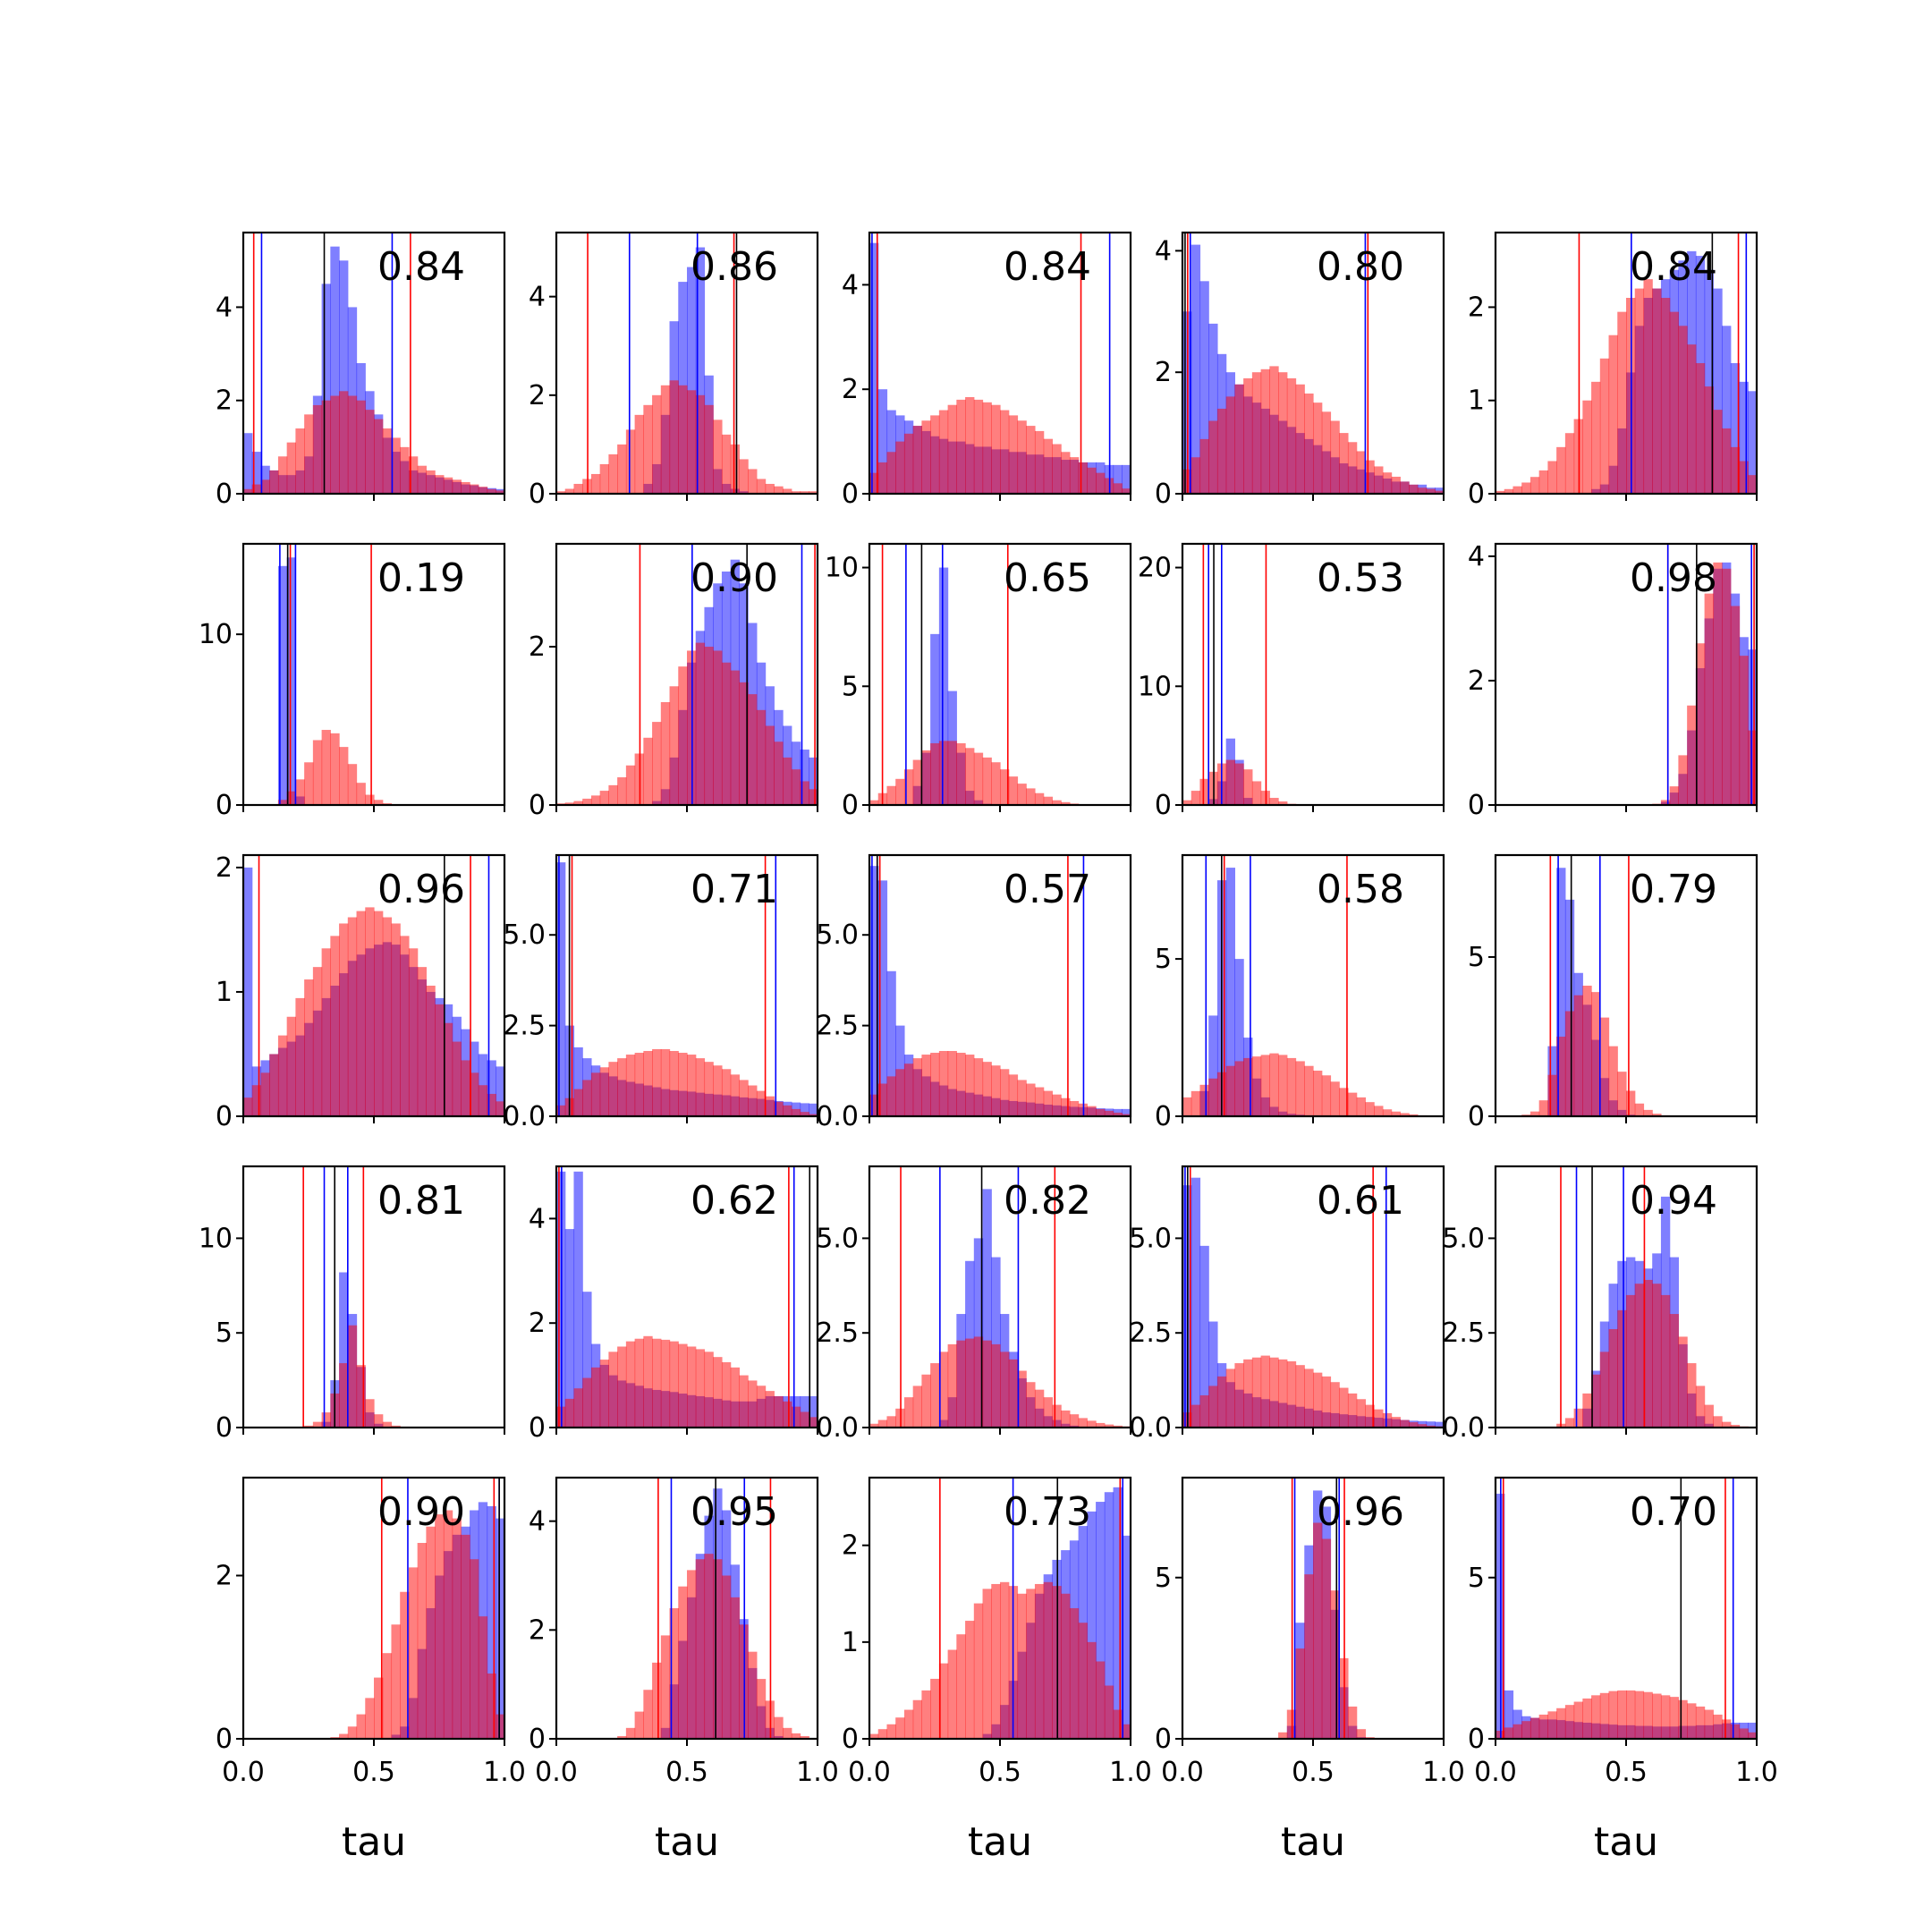 The image size is (1932, 1932). I want to click on subplot: 0 5 0.70 0.0 0.5 1.0 tau, so click(1623, 1670).